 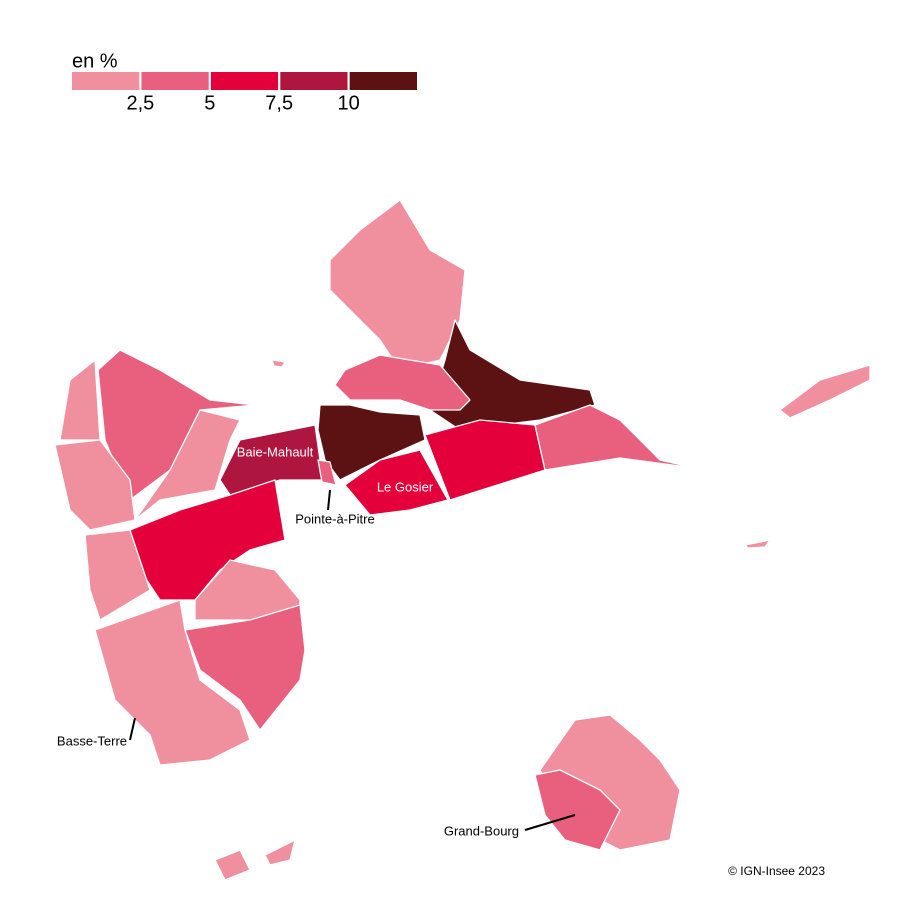 What do you see at coordinates (348, 103) in the screenshot?
I see `legend-tick-label: 10` at bounding box center [348, 103].